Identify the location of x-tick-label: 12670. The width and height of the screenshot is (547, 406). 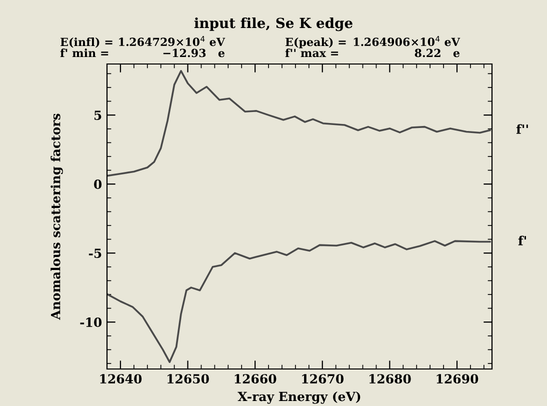
(323, 379).